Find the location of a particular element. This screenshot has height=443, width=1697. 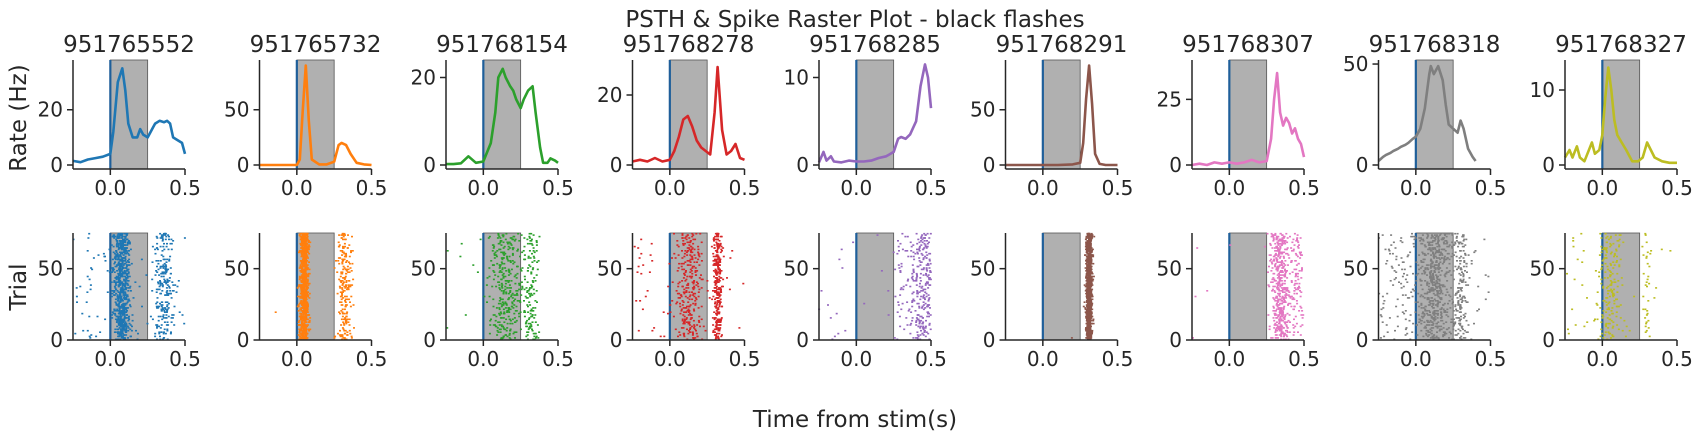

unit-title: 951765732 is located at coordinates (316, 45).